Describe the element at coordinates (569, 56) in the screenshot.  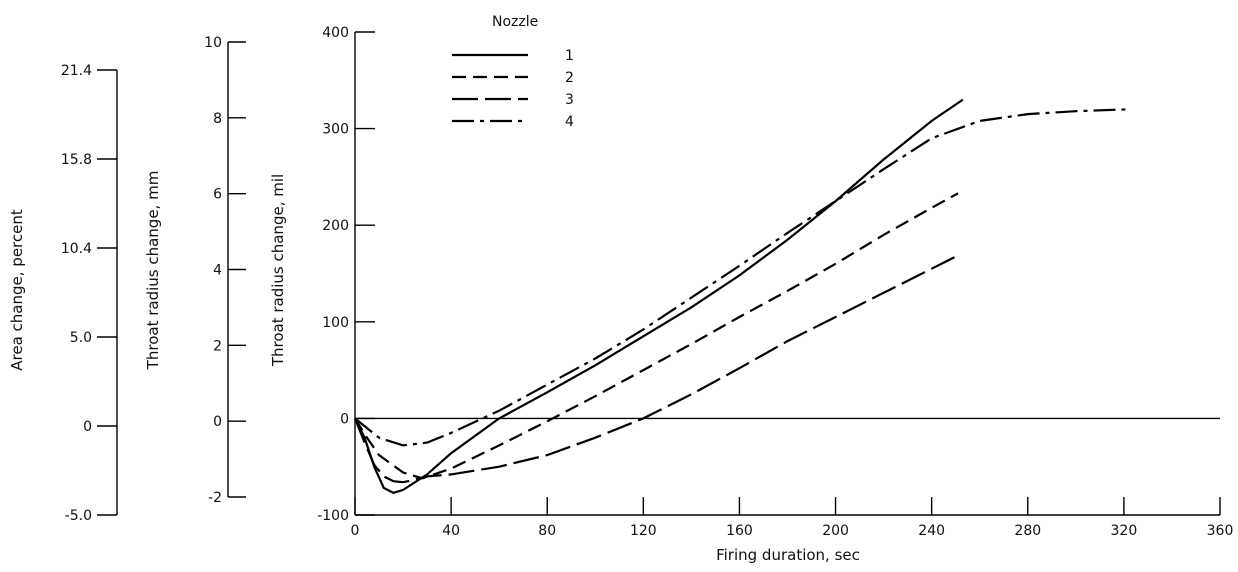
I see `legend-label-nozzle-1: 1` at that location.